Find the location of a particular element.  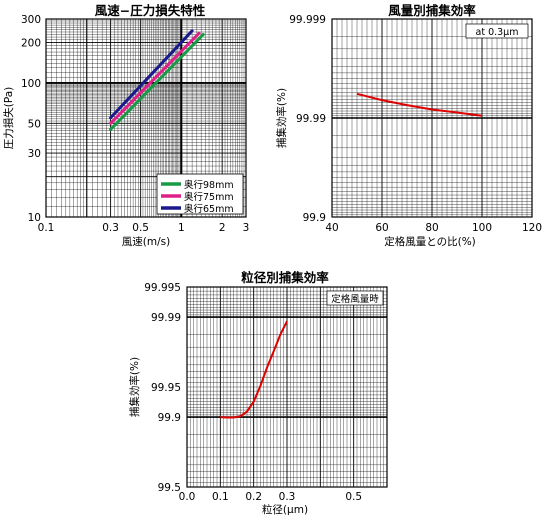

annotation: at 0.3μm is located at coordinates (497, 32).